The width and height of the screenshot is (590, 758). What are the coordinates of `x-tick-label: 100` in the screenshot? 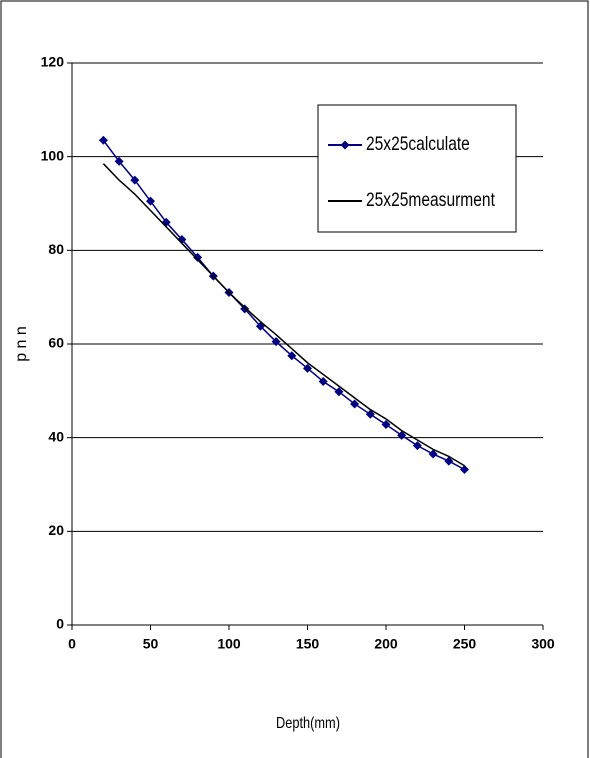 It's located at (229, 644).